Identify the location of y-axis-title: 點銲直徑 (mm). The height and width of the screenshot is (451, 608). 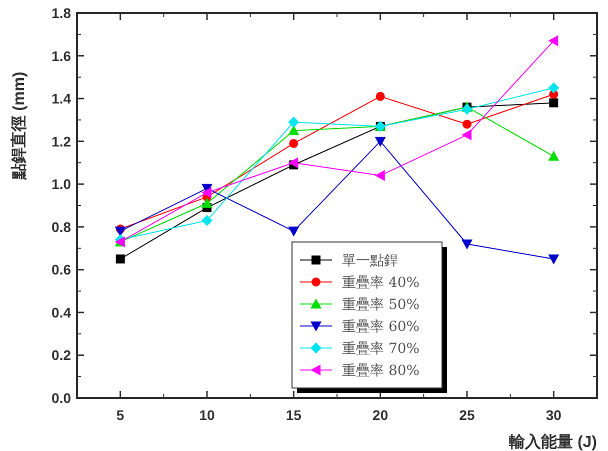
(19, 126).